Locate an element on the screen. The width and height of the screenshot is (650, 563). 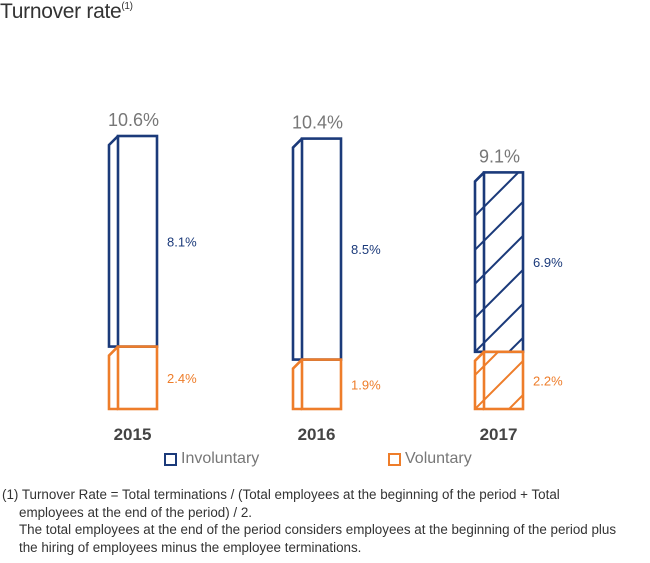
voluntary-label-2016: 1.9% is located at coordinates (366, 384).